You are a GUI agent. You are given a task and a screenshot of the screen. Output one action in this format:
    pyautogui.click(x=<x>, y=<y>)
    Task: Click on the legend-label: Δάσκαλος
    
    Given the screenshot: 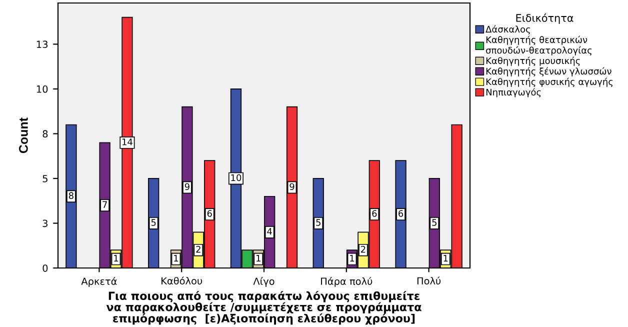 What is the action you would take?
    pyautogui.click(x=508, y=29)
    